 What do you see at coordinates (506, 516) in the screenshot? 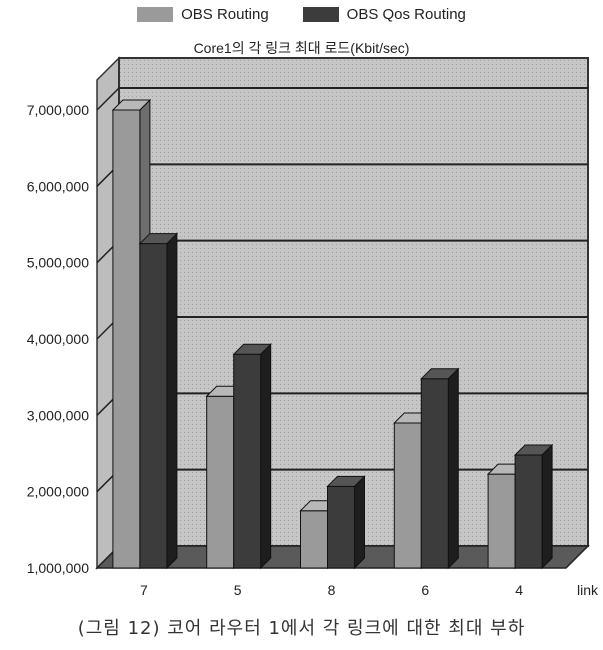
I see `bar-obs-routing` at bounding box center [506, 516].